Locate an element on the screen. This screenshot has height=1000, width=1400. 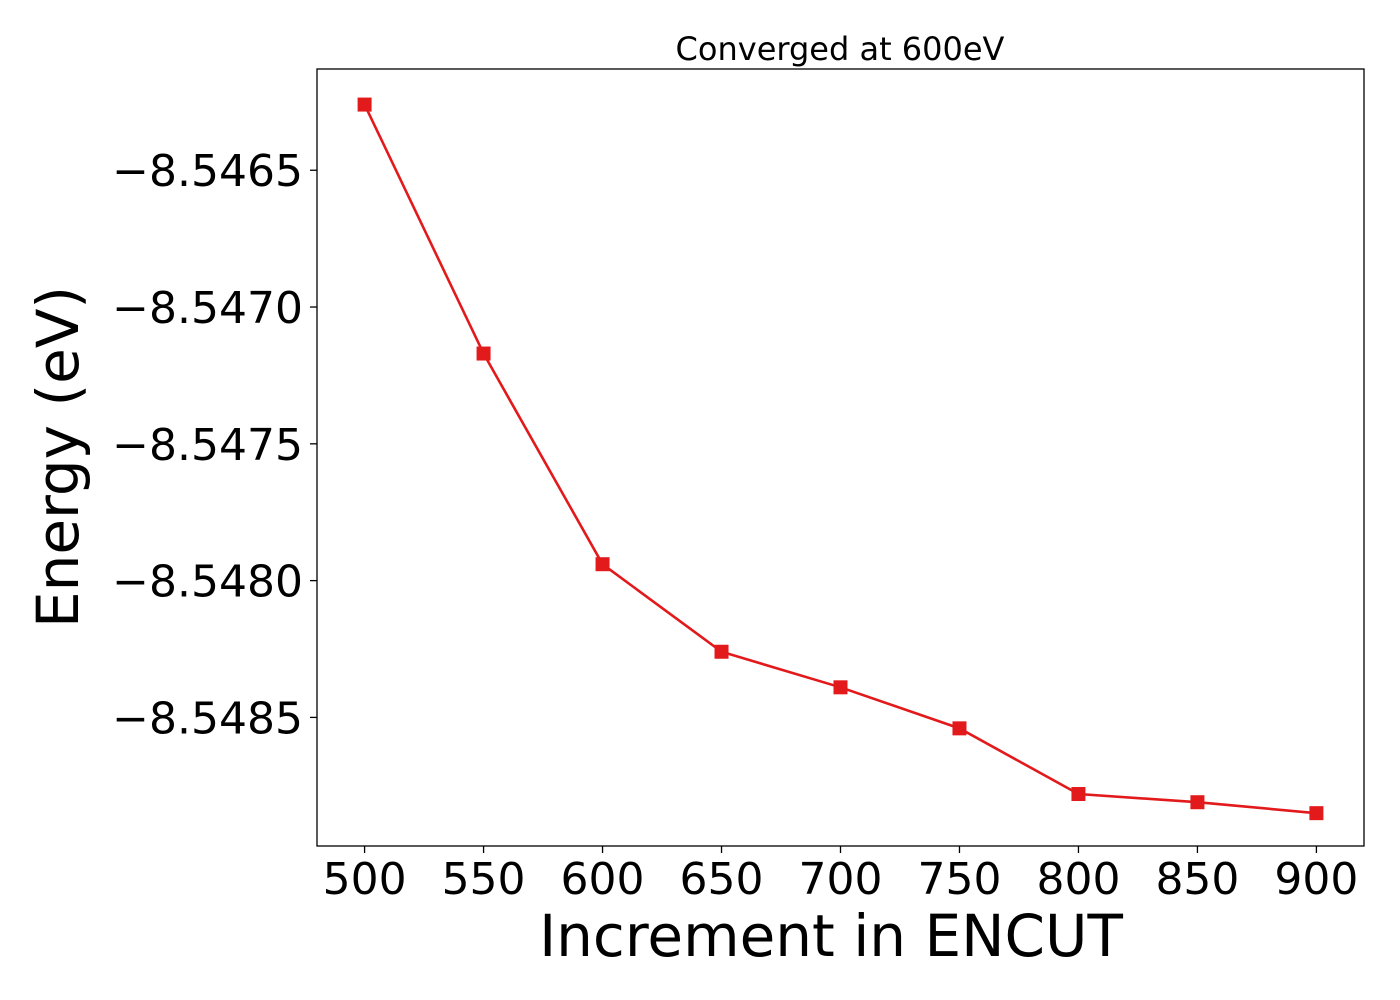
x-tick-label: 800 is located at coordinates (1078, 879).